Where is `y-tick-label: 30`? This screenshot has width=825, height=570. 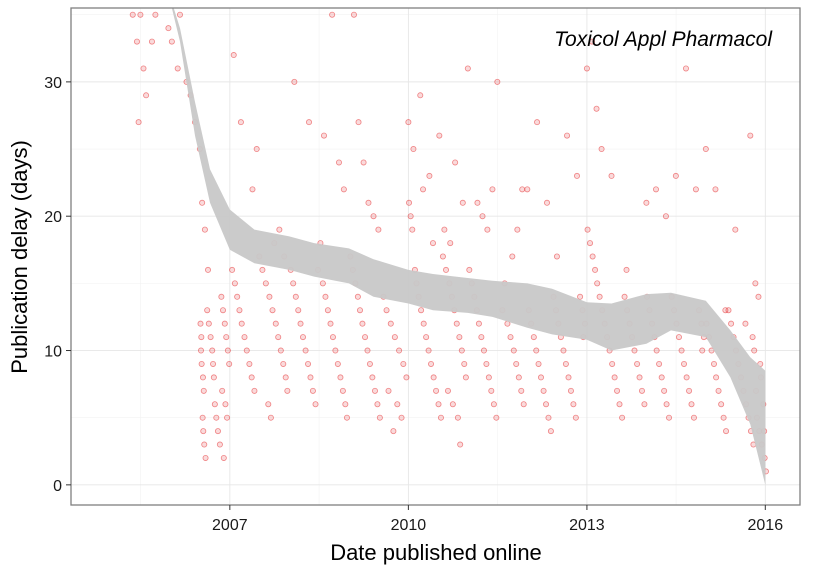 y-tick-label: 30 is located at coordinates (53, 83).